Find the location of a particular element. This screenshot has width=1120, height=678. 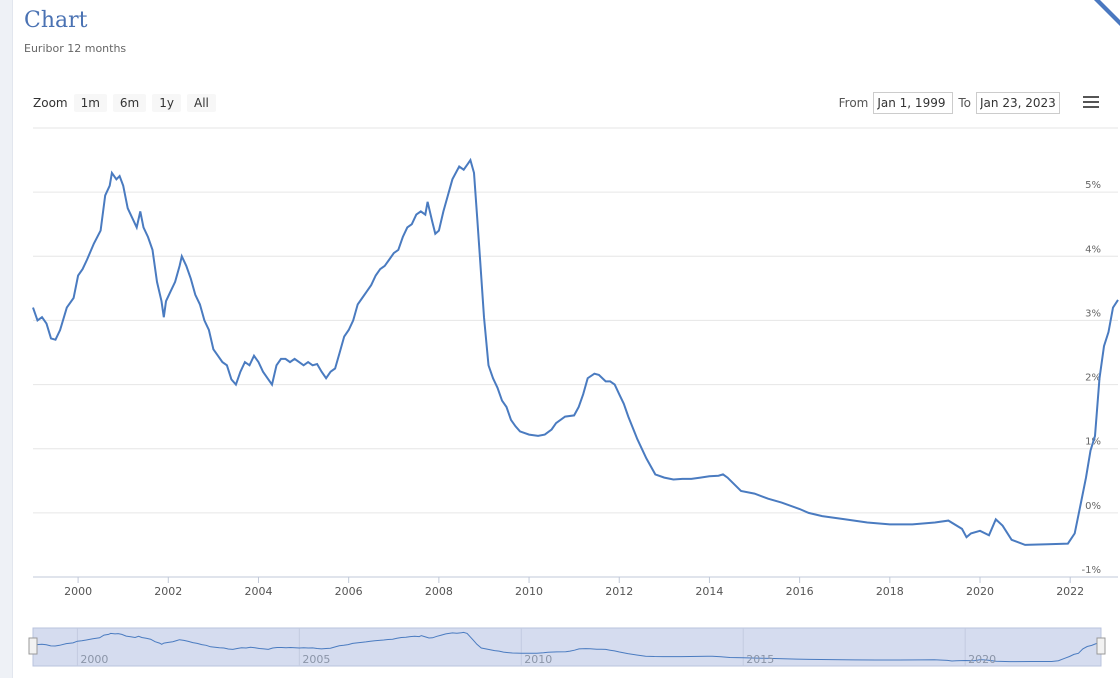

zoom-1m-button: 1m is located at coordinates (90, 103).